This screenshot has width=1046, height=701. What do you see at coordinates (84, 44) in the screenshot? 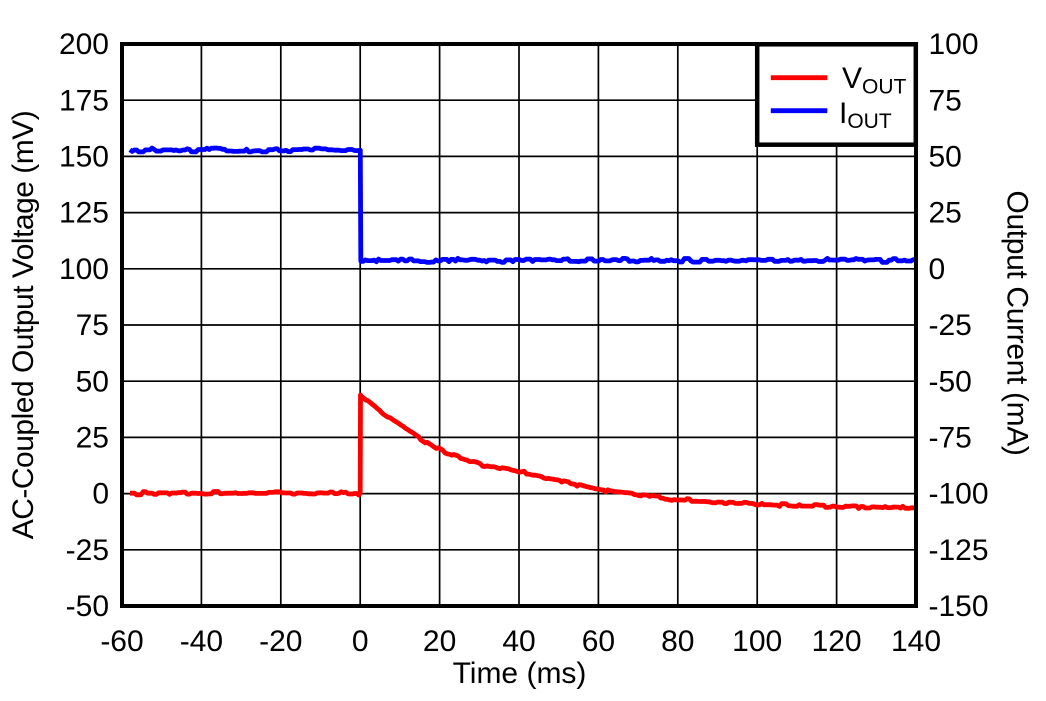
I see `svg-text: 200` at bounding box center [84, 44].